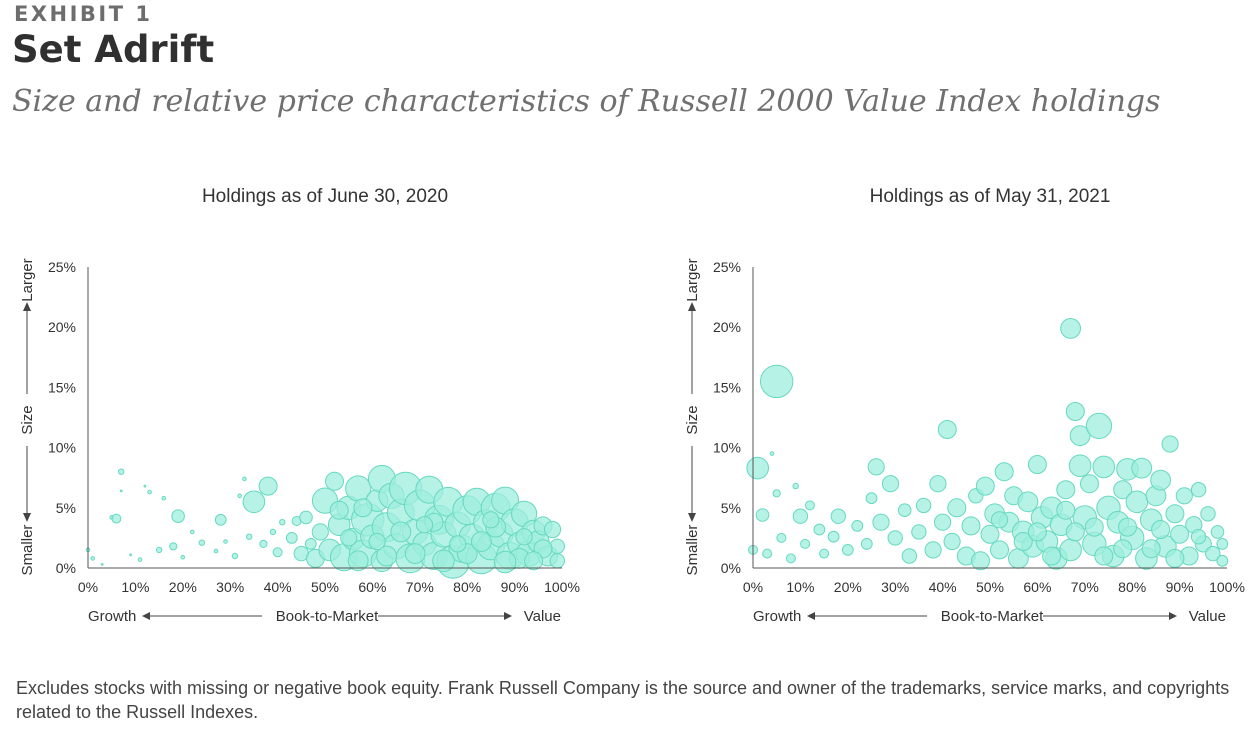  Describe the element at coordinates (727, 327) in the screenshot. I see `y-tick-label: 20%` at that location.